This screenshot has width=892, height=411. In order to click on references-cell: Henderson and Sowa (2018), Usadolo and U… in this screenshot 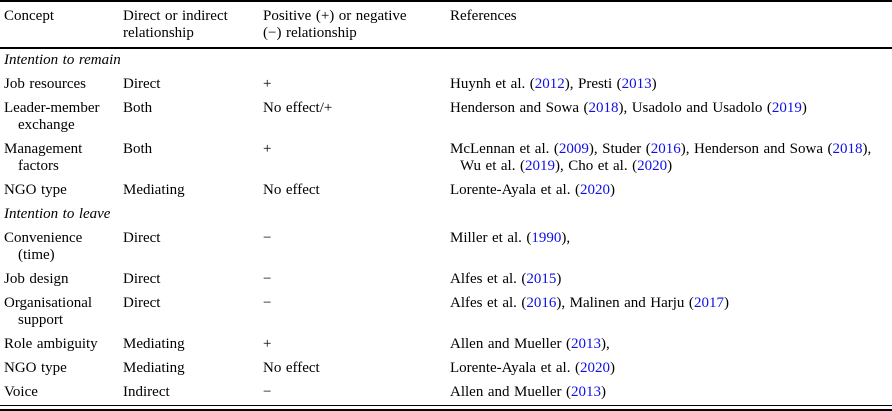, I will do `click(671, 117)`.